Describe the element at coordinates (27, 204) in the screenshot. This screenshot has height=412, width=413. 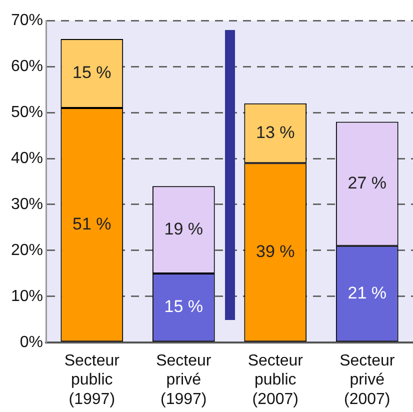
I see `y-tick-label: 30%` at that location.